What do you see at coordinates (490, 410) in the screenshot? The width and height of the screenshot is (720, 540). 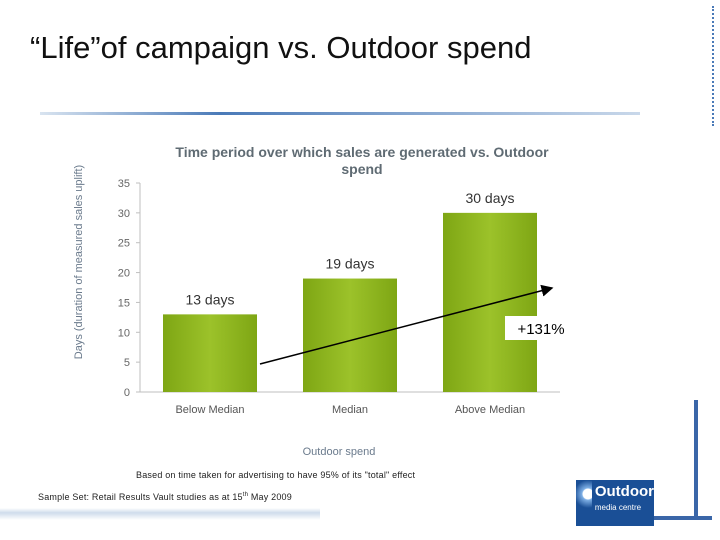 I see `x-tick-label: Above Median` at bounding box center [490, 410].